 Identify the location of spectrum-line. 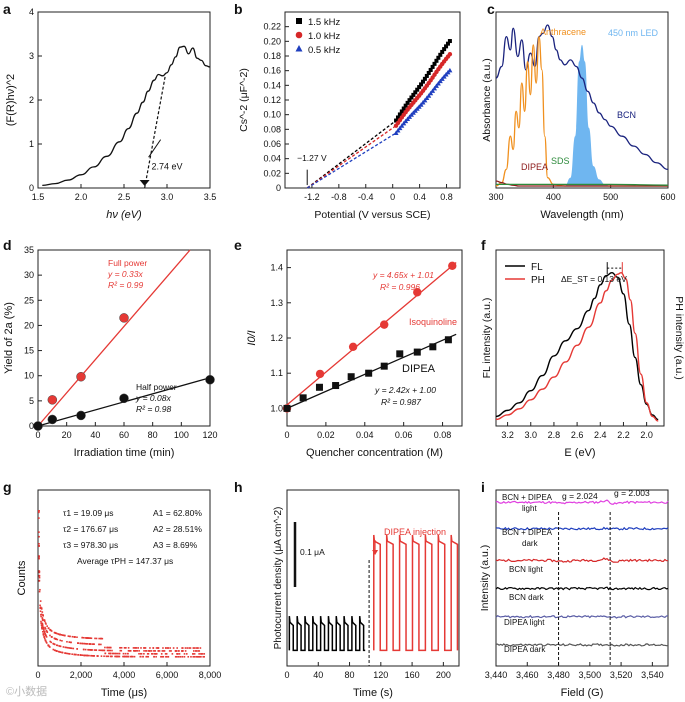
(577, 346).